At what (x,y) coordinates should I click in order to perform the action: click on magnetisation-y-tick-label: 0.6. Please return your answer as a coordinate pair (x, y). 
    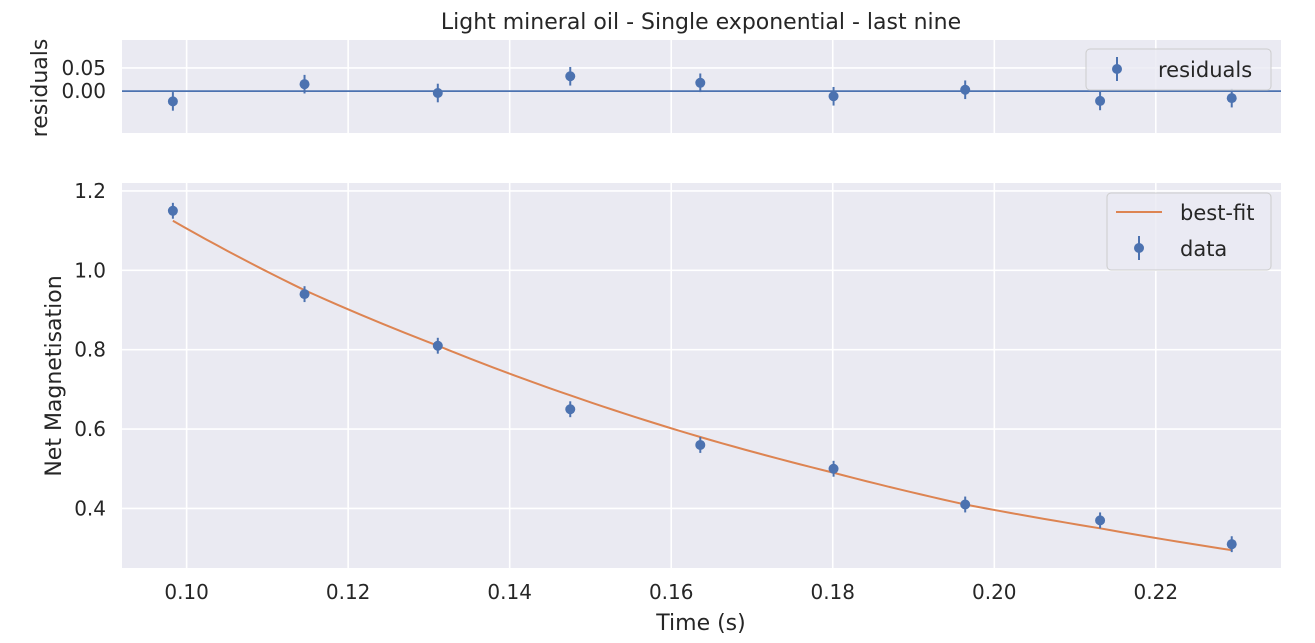
    Looking at the image, I should click on (90, 429).